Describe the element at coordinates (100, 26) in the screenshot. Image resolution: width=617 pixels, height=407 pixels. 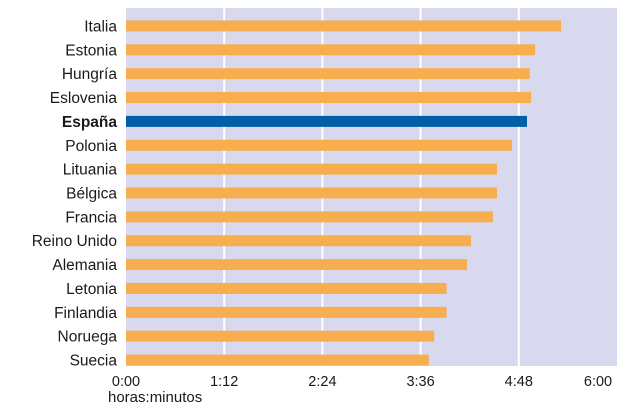
I see `category-label-0: Italia` at that location.